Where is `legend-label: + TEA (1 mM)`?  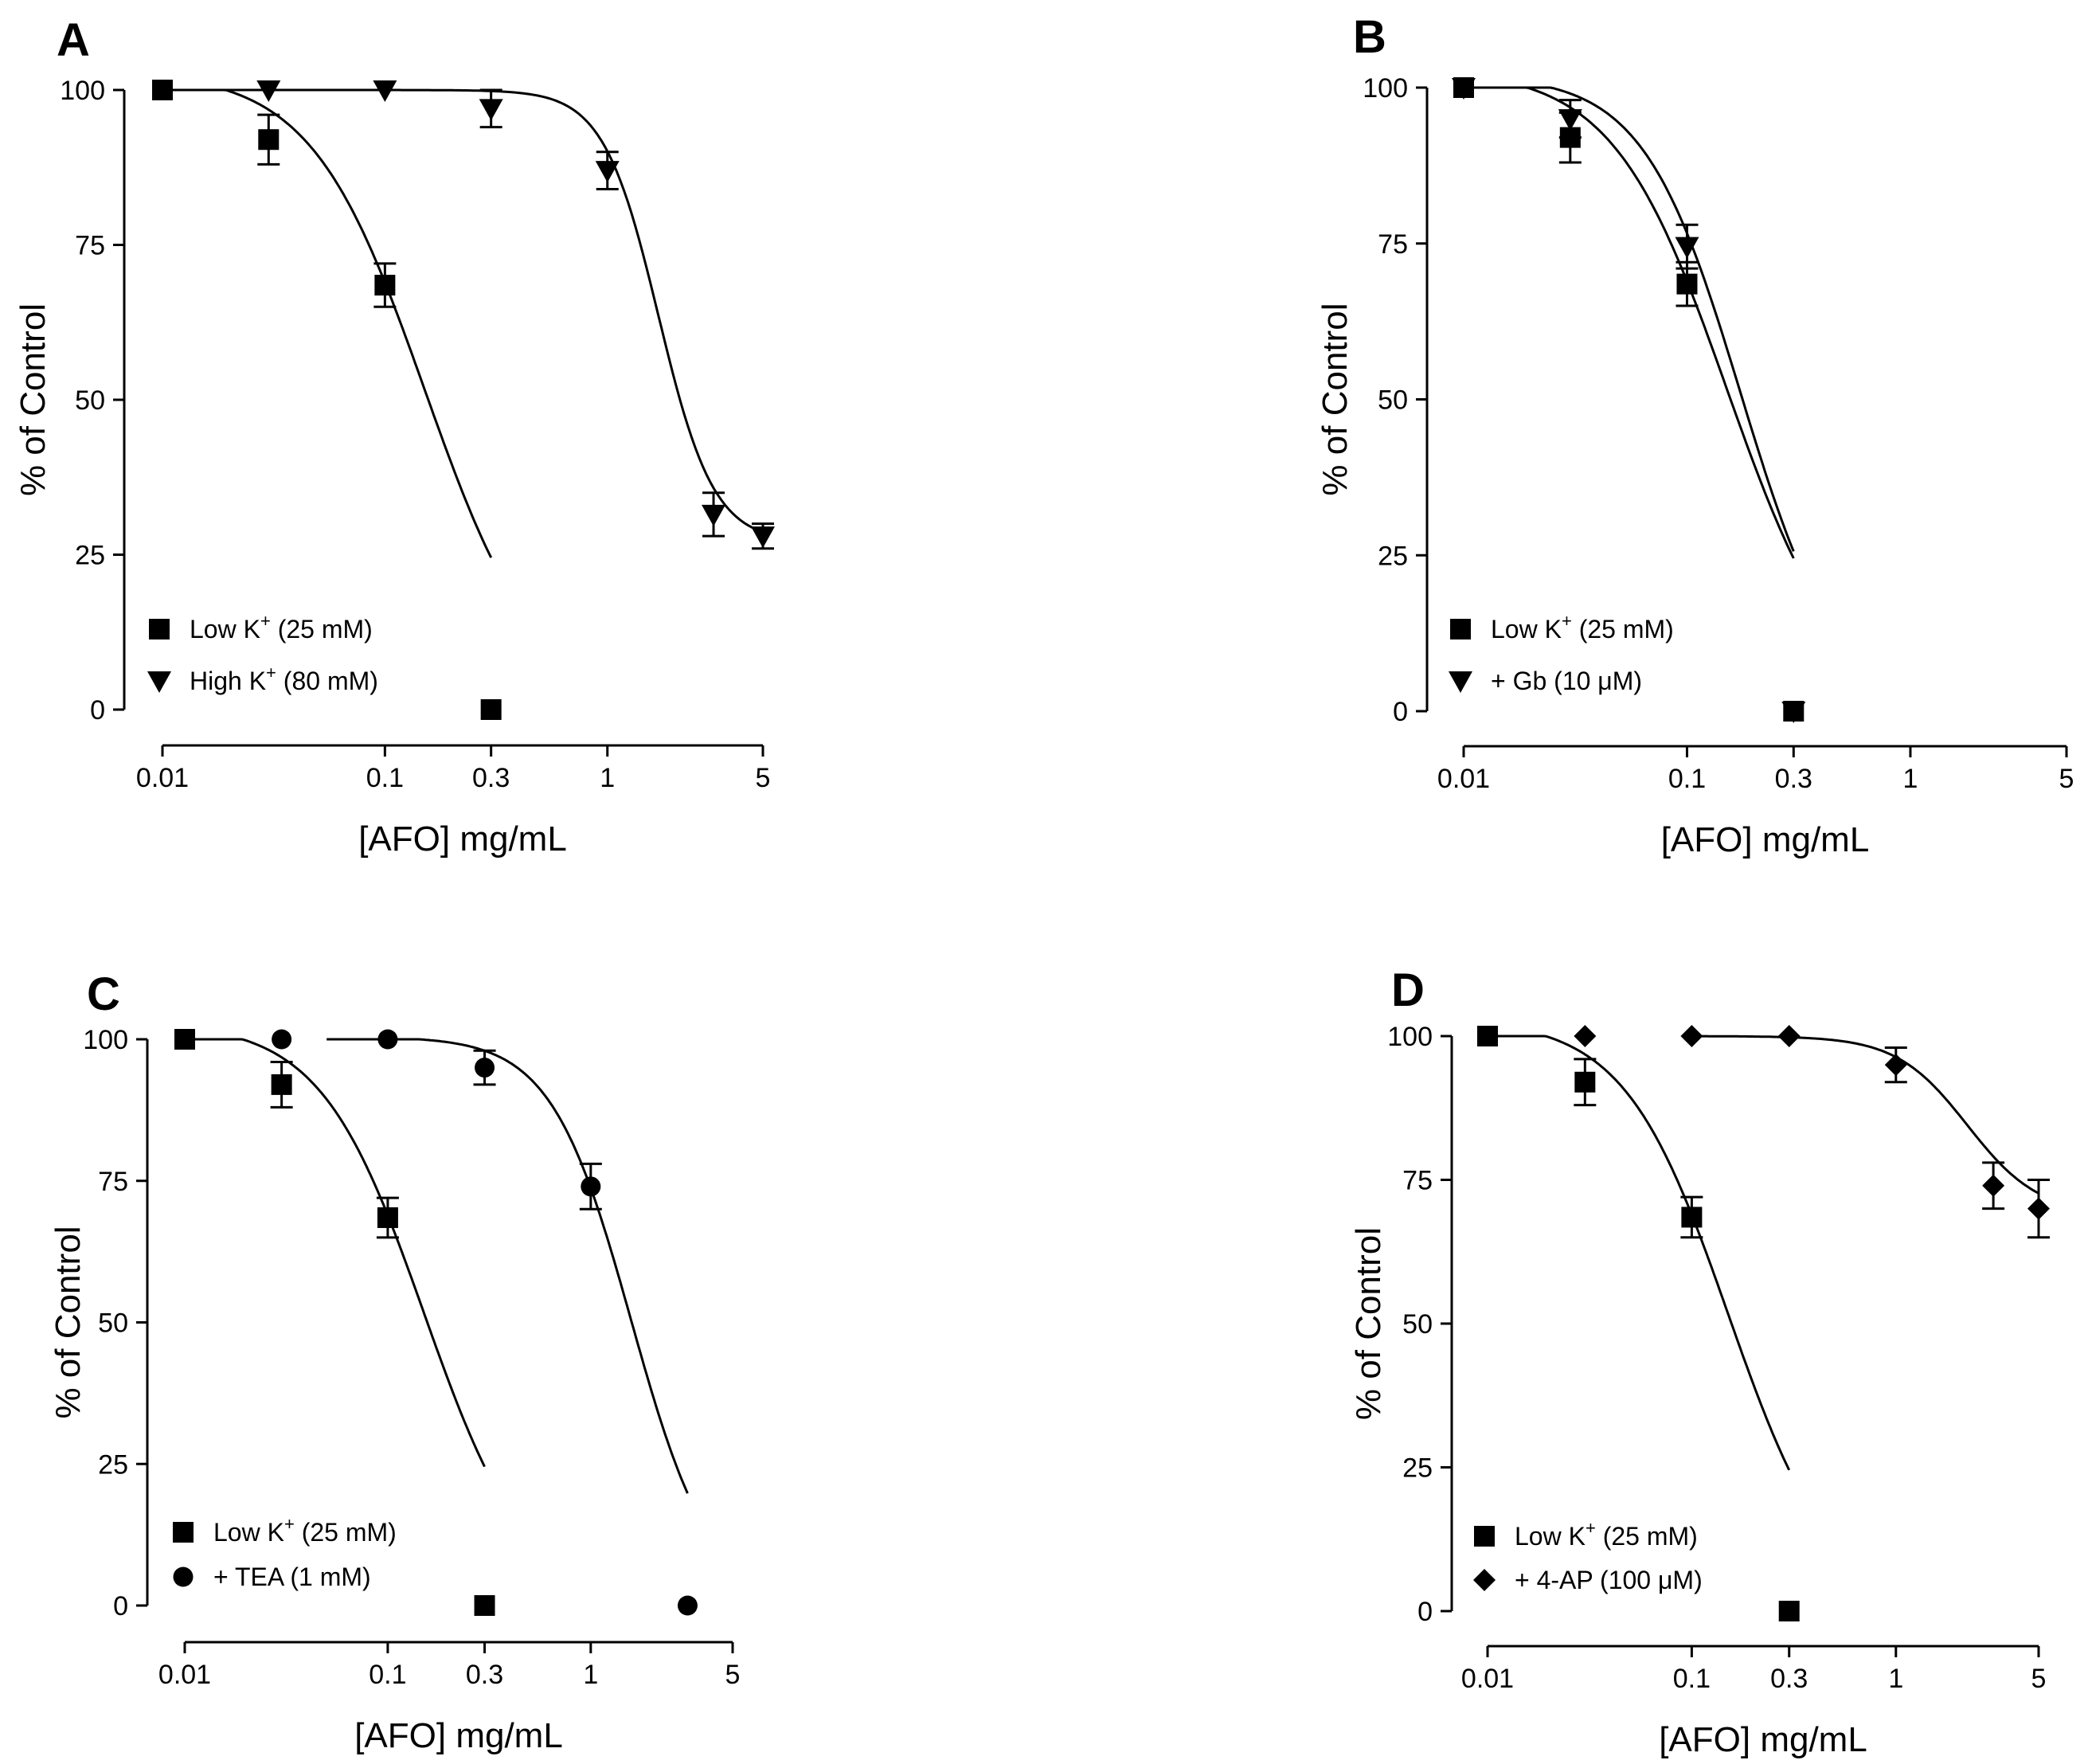
legend-label: + TEA (1 mM) is located at coordinates (292, 1577).